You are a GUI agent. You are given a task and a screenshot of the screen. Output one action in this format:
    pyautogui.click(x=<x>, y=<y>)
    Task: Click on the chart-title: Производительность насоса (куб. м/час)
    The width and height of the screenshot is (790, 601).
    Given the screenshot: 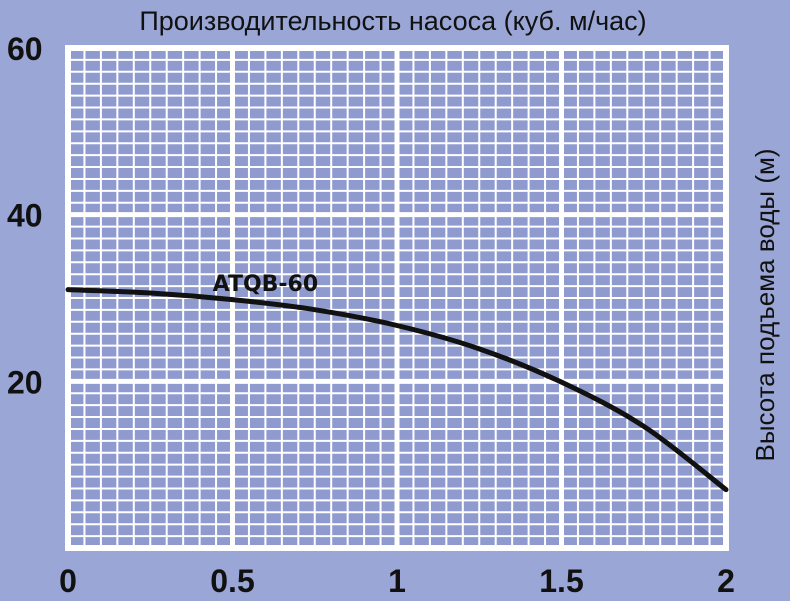 What is the action you would take?
    pyautogui.click(x=392, y=21)
    